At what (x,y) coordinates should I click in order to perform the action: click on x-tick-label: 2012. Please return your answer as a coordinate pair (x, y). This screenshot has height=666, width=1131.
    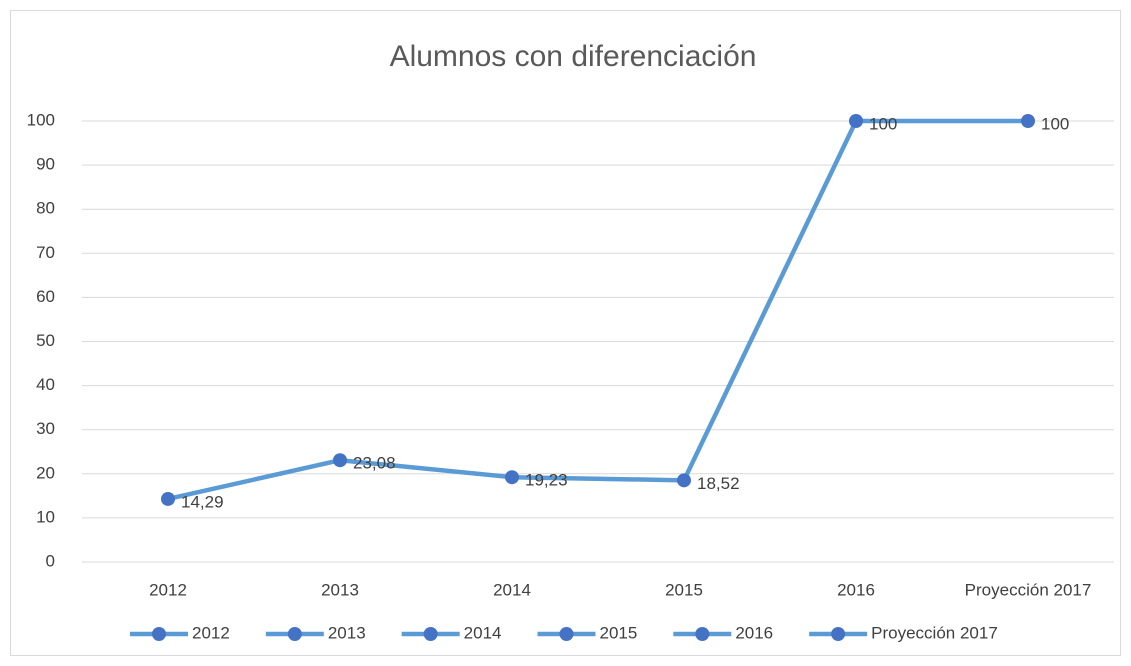
    Looking at the image, I should click on (168, 589).